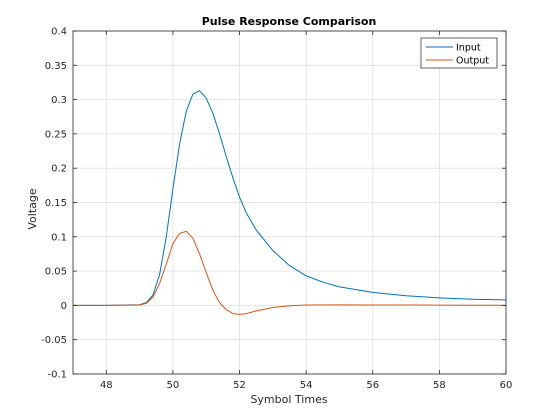 The image size is (560, 420). What do you see at coordinates (472, 61) in the screenshot?
I see `legend-label: Output` at bounding box center [472, 61].